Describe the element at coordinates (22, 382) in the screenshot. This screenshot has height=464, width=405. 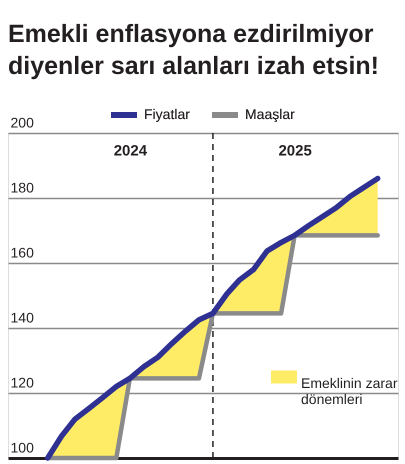
I see `y-tick-label: 120` at that location.